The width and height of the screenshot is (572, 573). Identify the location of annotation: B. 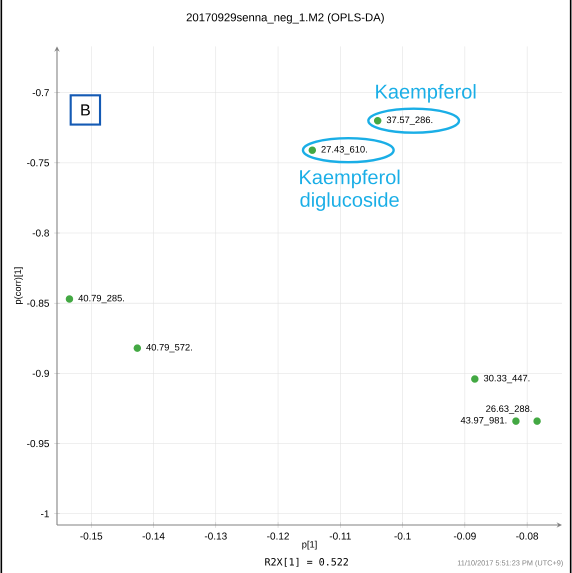
(85, 110).